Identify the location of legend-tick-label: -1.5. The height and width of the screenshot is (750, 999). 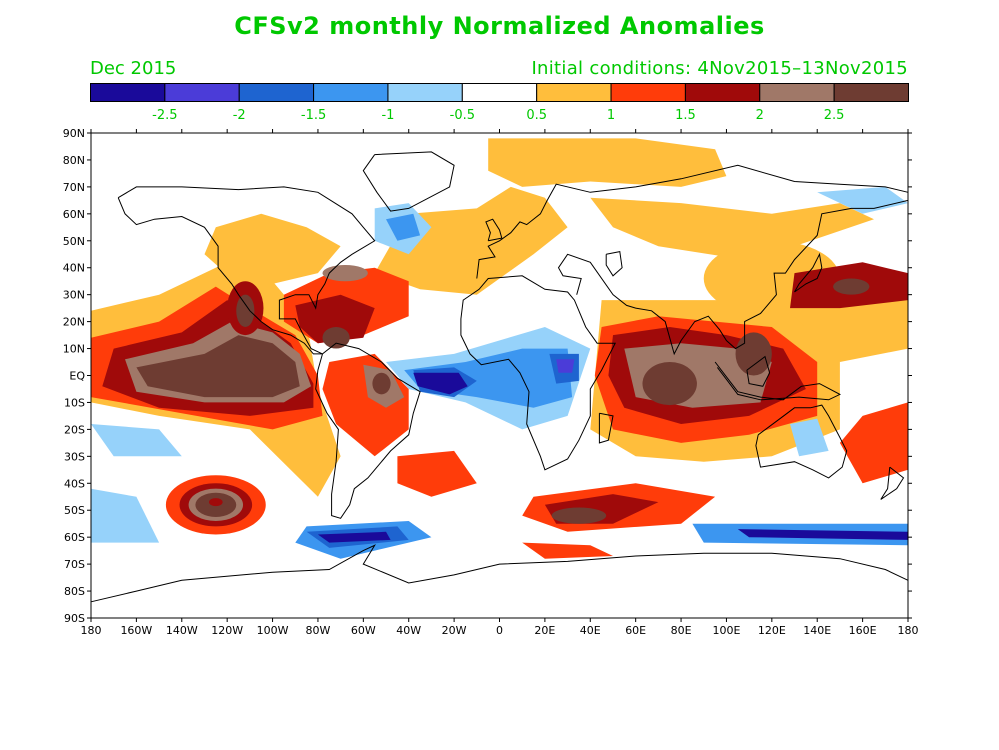
(313, 115).